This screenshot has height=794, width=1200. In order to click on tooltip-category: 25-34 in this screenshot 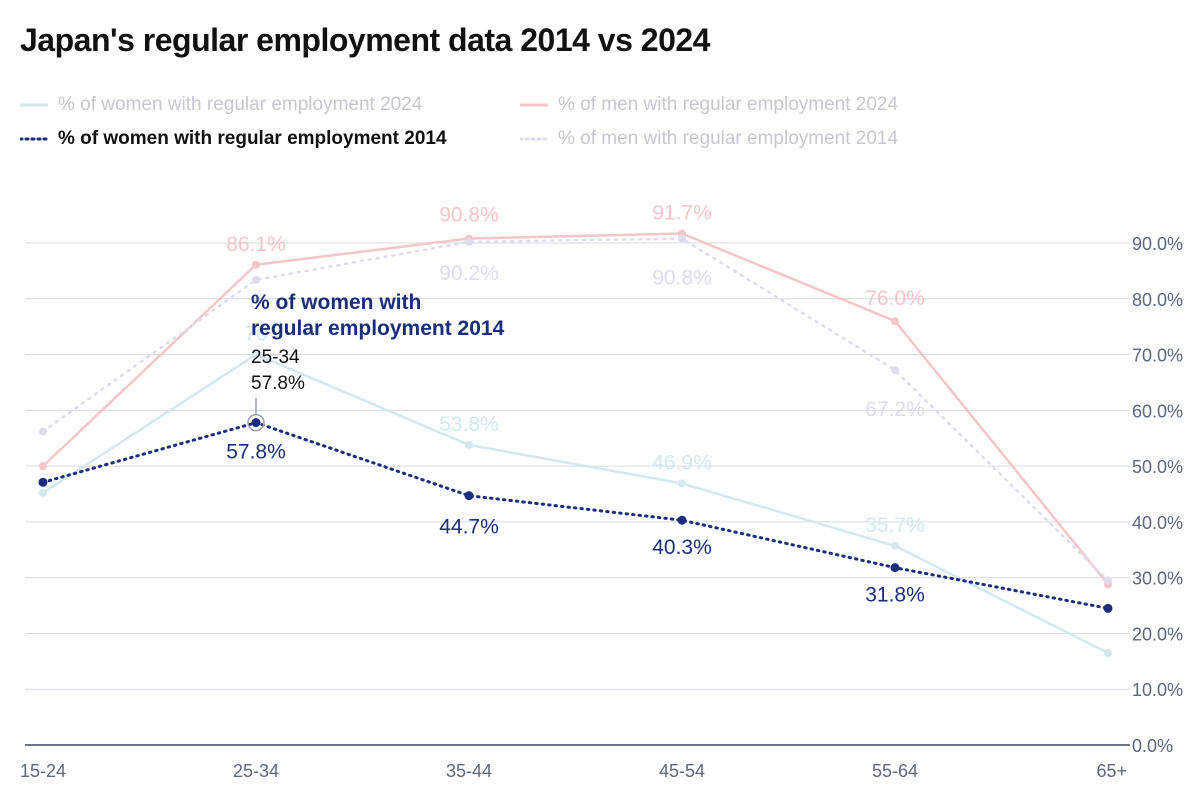, I will do `click(275, 357)`.